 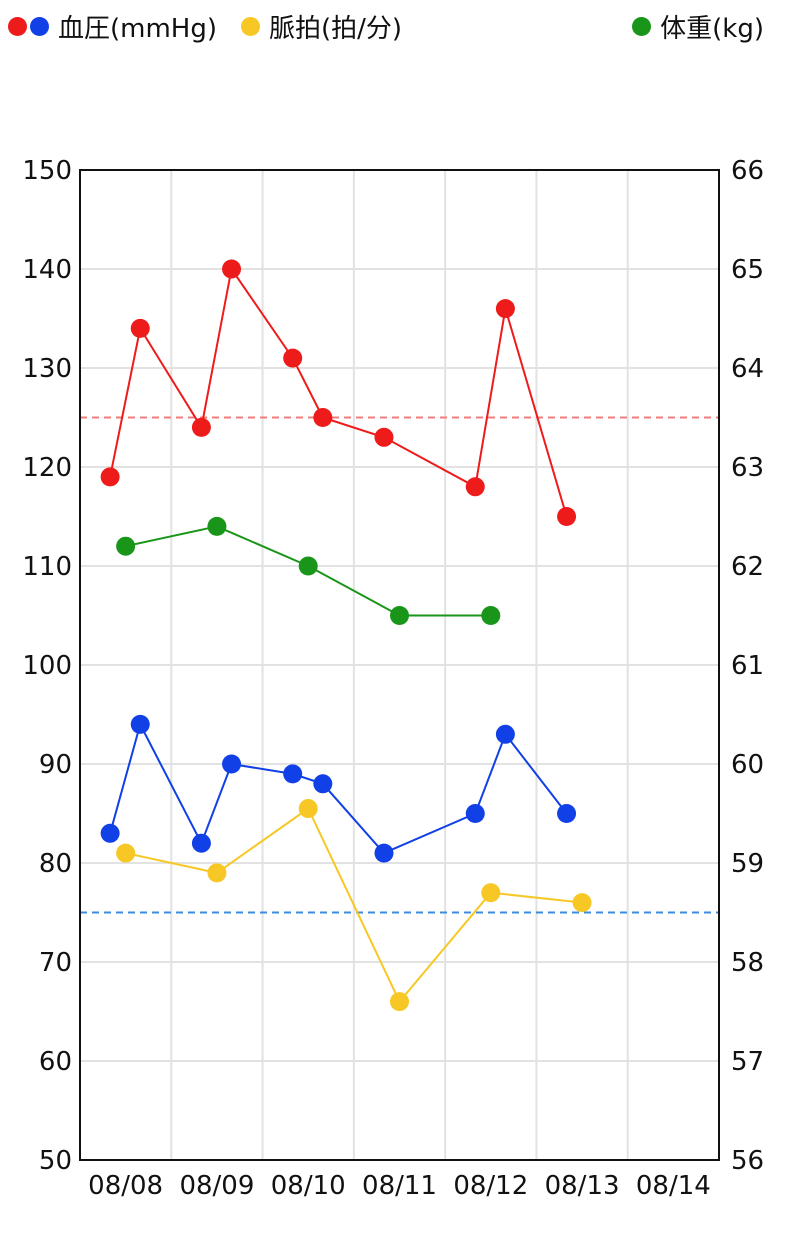 I want to click on left-axis-tick-label: 90, so click(x=55, y=765).